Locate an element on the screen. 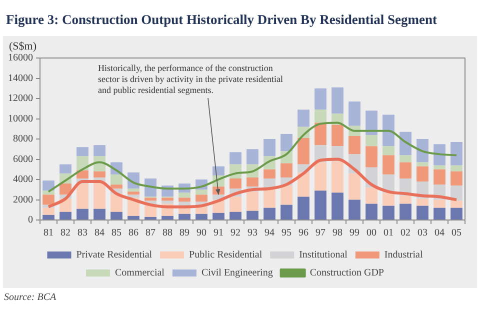 The width and height of the screenshot is (480, 321). x-tick-label: 88 is located at coordinates (167, 233).